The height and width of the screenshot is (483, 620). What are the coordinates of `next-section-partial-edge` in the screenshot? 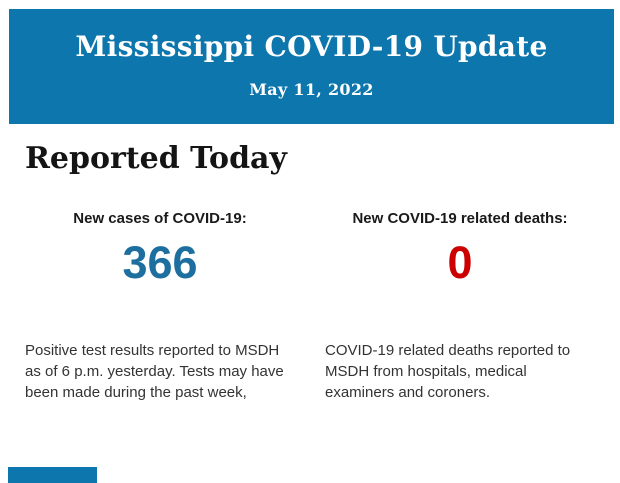 It's located at (52, 475).